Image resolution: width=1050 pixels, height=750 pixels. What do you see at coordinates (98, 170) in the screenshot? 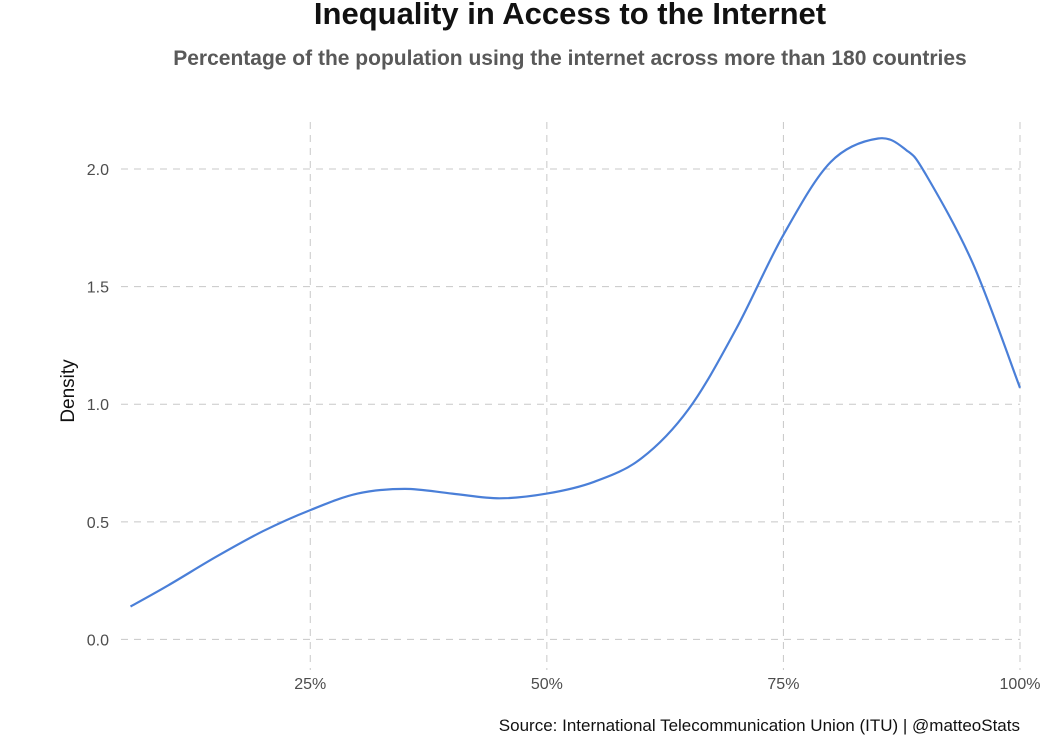
I see `y-tick-label: 2.0` at bounding box center [98, 170].